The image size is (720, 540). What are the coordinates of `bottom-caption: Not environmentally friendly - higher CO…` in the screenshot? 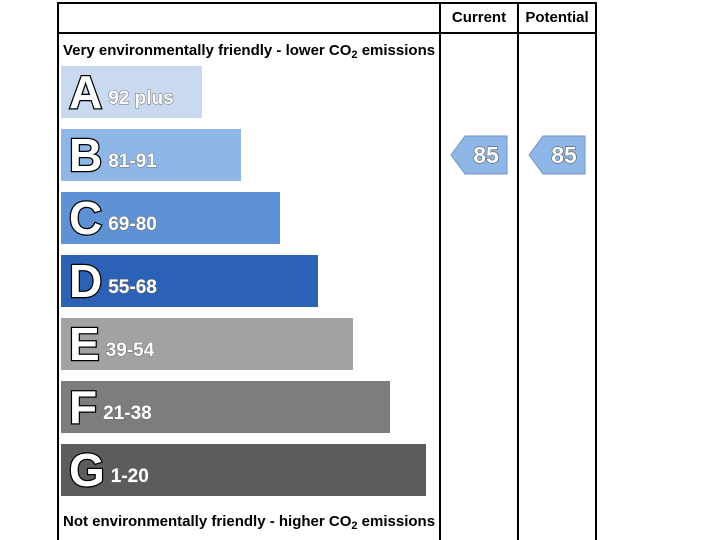 It's located at (249, 522).